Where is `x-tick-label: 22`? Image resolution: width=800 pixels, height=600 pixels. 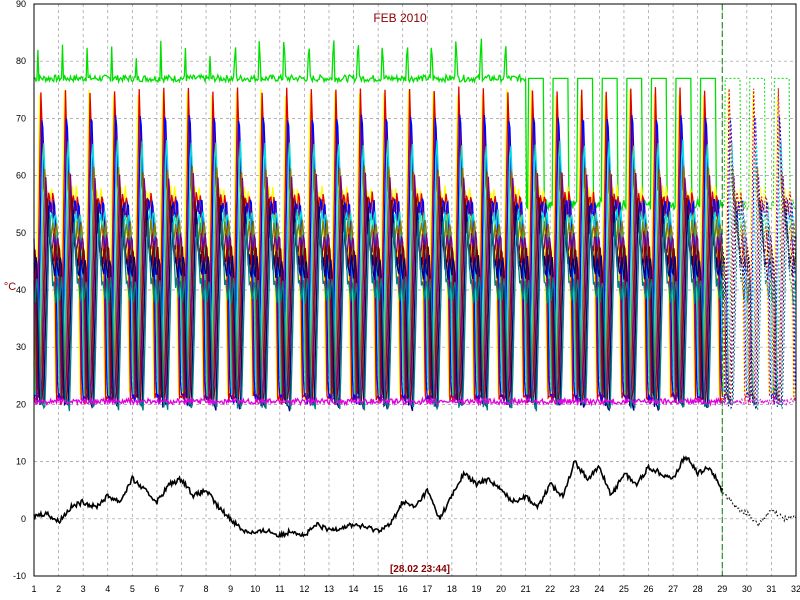
x-tick-label: 22 is located at coordinates (550, 589).